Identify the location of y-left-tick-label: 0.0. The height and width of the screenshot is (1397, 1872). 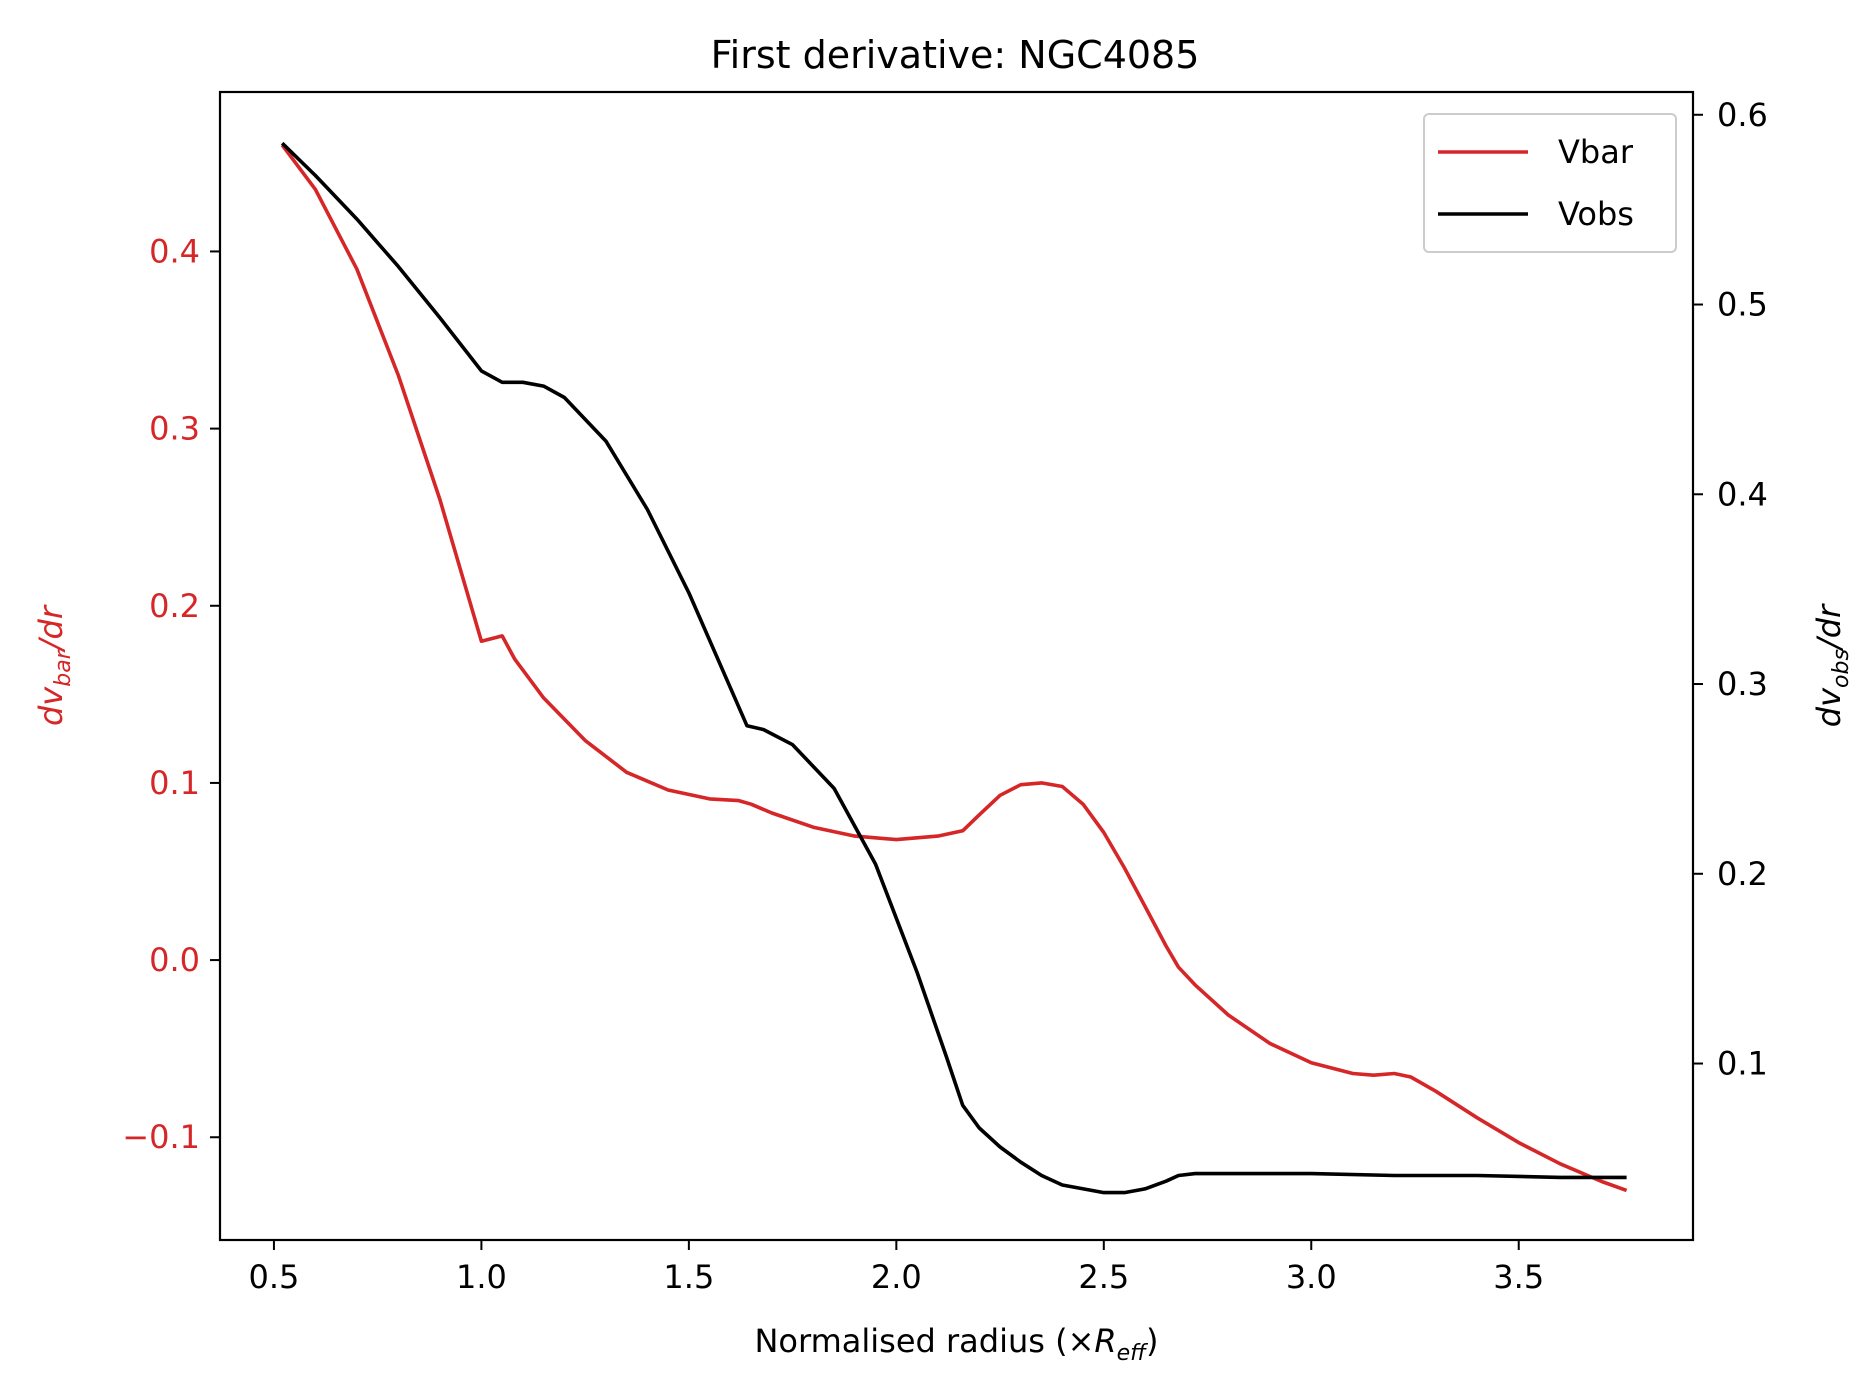
(174, 960).